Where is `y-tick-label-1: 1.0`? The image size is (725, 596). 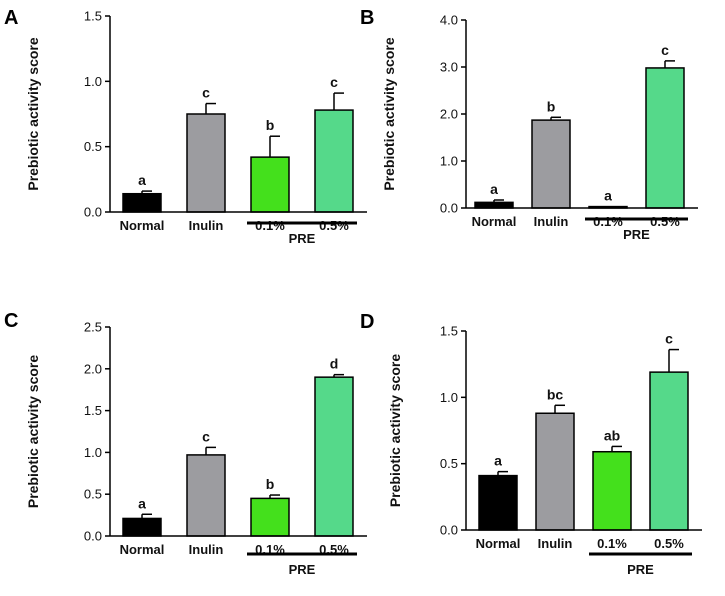 y-tick-label-1: 1.0 is located at coordinates (449, 161).